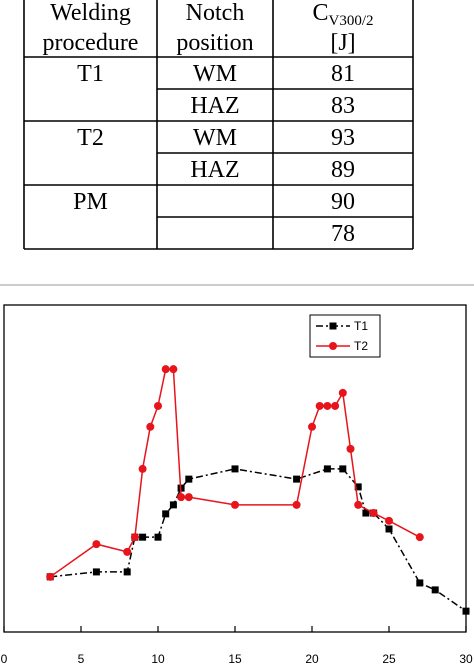 Image resolution: width=474 pixels, height=669 pixels. Describe the element at coordinates (343, 234) in the screenshot. I see `cv-cell: 78` at that location.